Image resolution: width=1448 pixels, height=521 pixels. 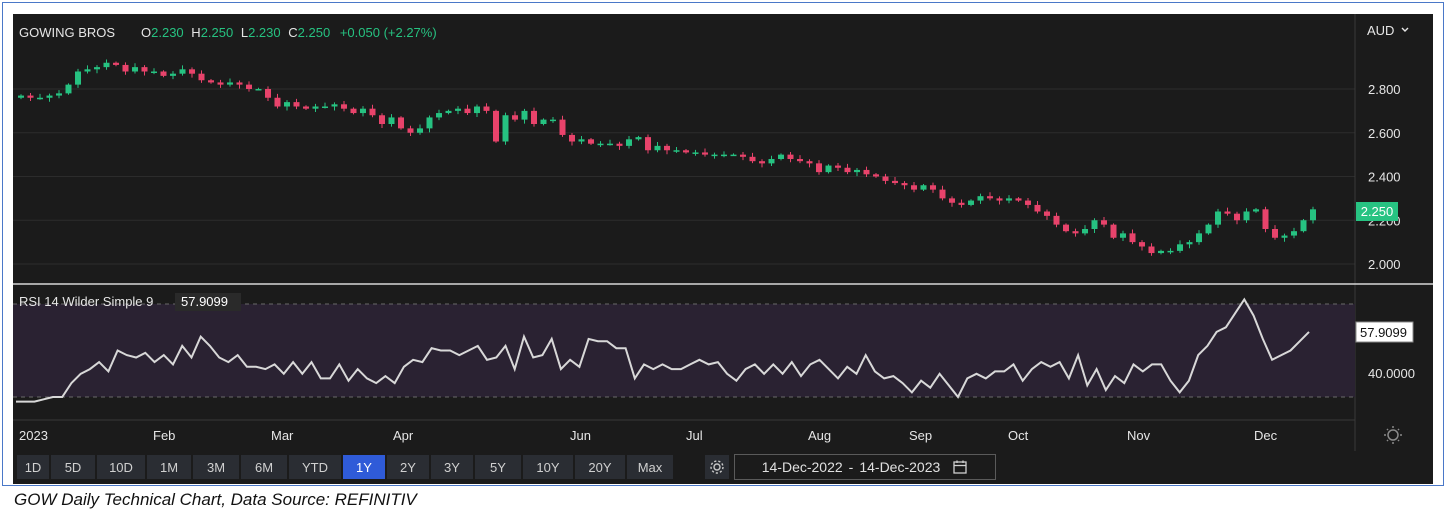 What do you see at coordinates (802, 467) in the screenshot?
I see `date-range-start: 14-Dec-2022` at bounding box center [802, 467].